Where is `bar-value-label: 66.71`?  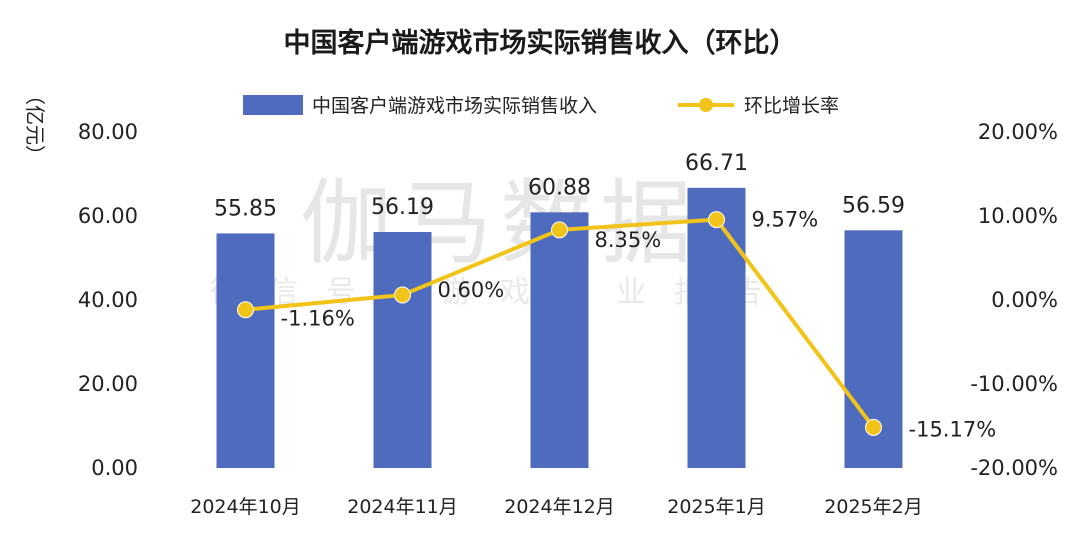 bar-value-label: 66.71 is located at coordinates (716, 163).